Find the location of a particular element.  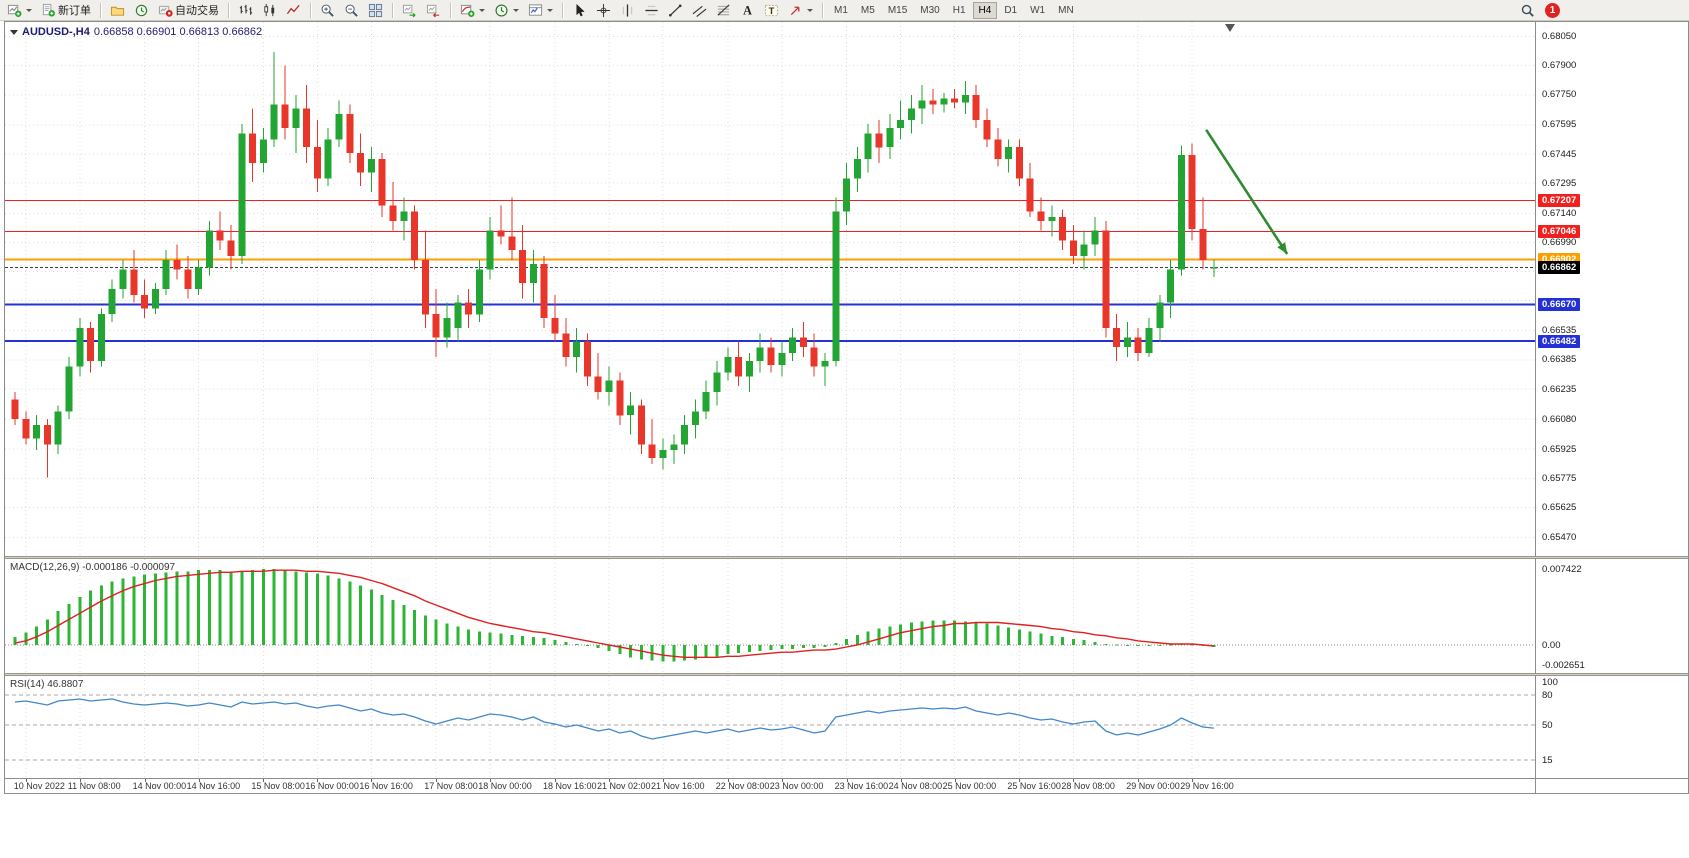

chart-shift-icon is located at coordinates (433, 10).